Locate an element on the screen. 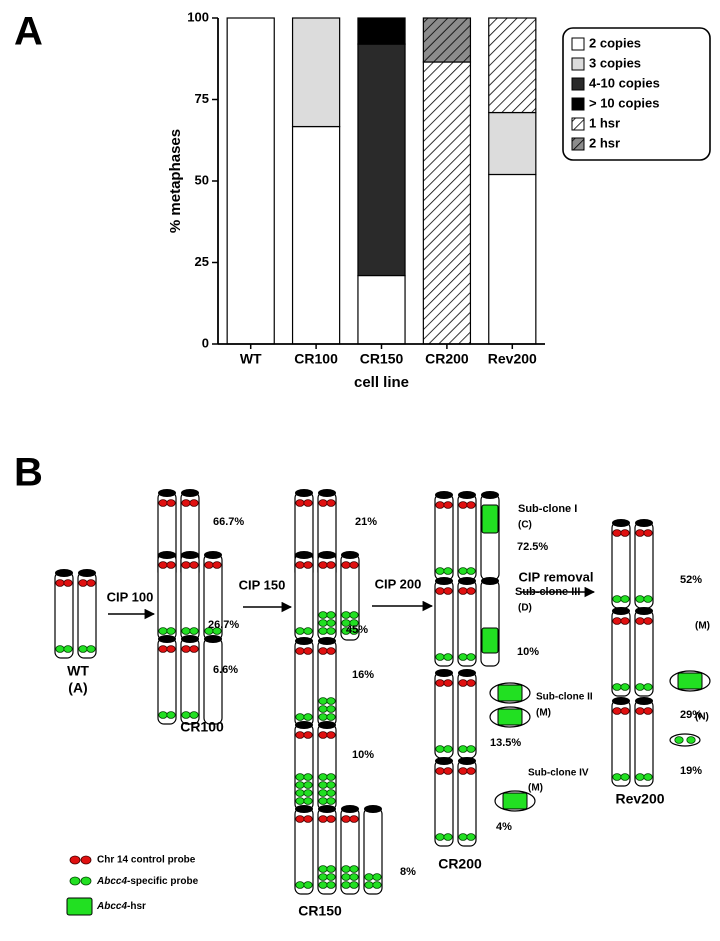  legend-swatch is located at coordinates (578, 84).